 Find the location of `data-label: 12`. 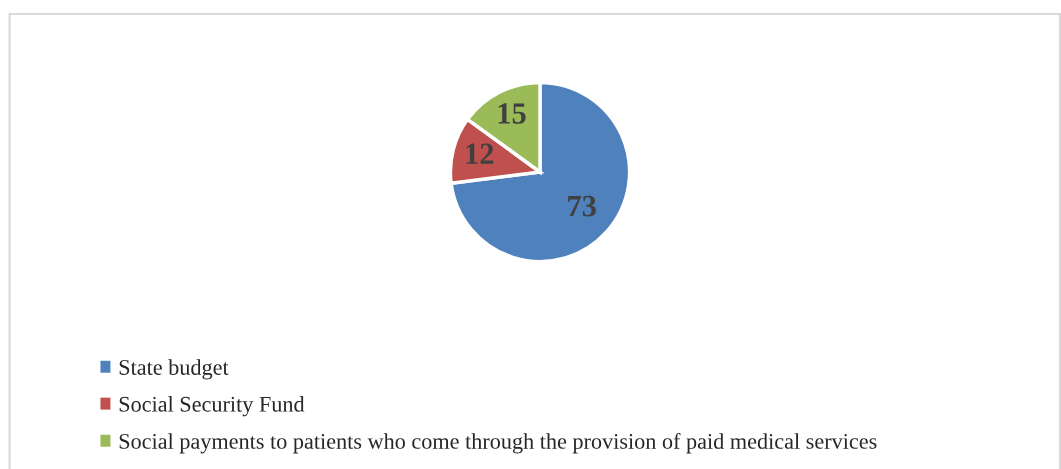

data-label: 12 is located at coordinates (480, 153).